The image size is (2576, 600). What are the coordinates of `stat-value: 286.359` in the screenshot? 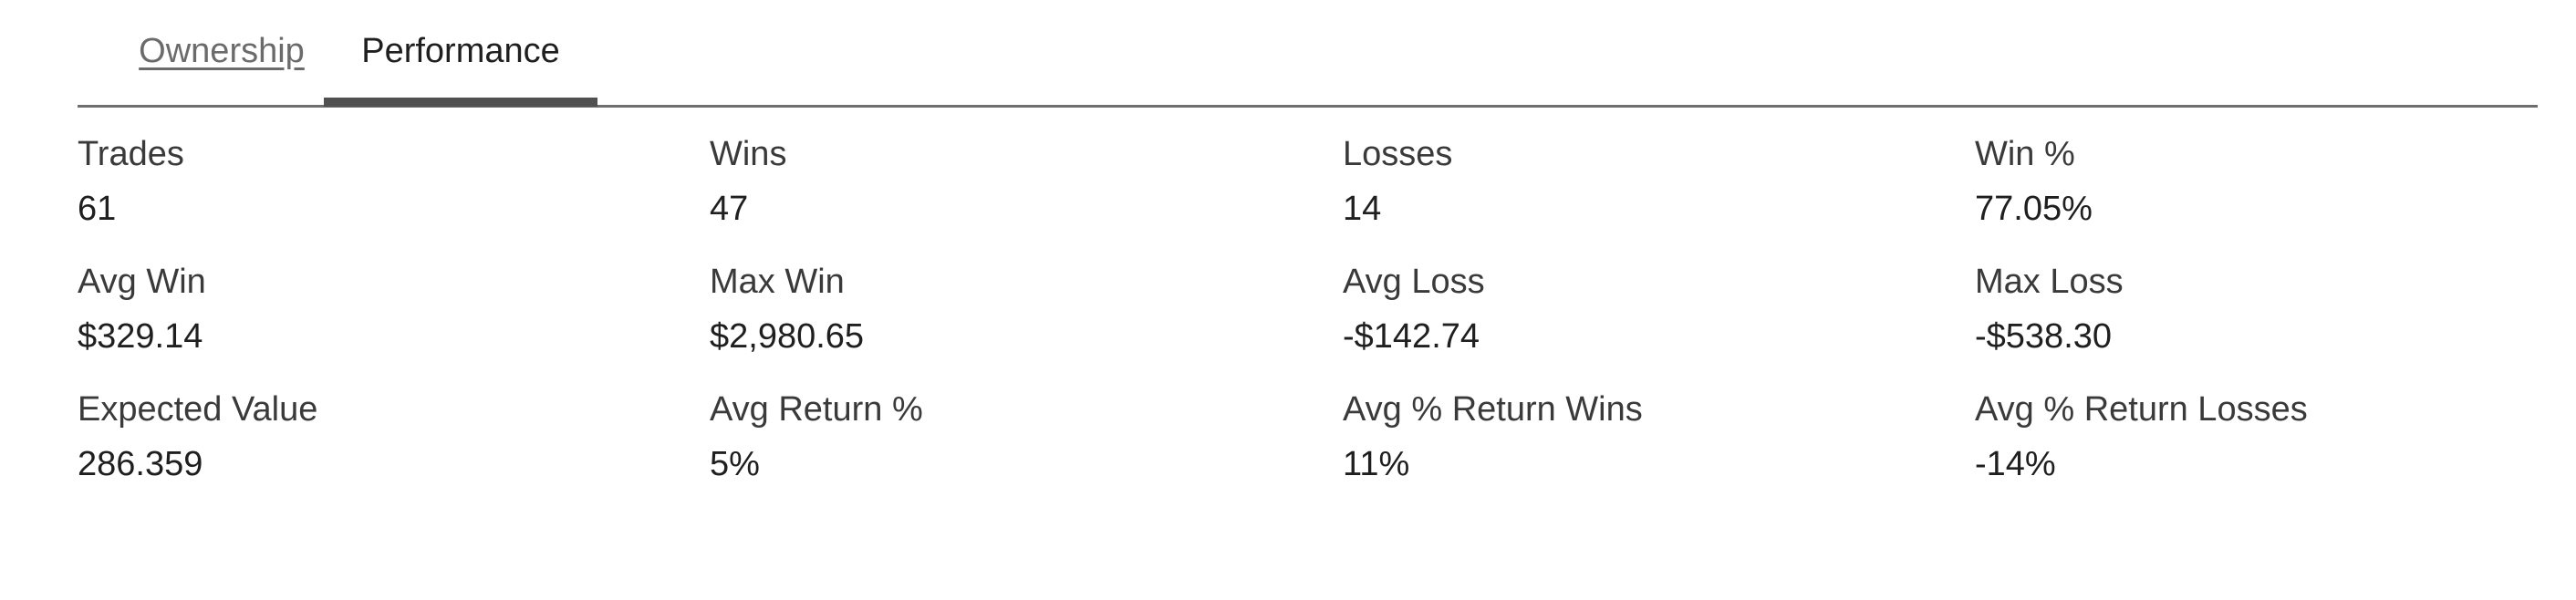 It's located at (140, 464).